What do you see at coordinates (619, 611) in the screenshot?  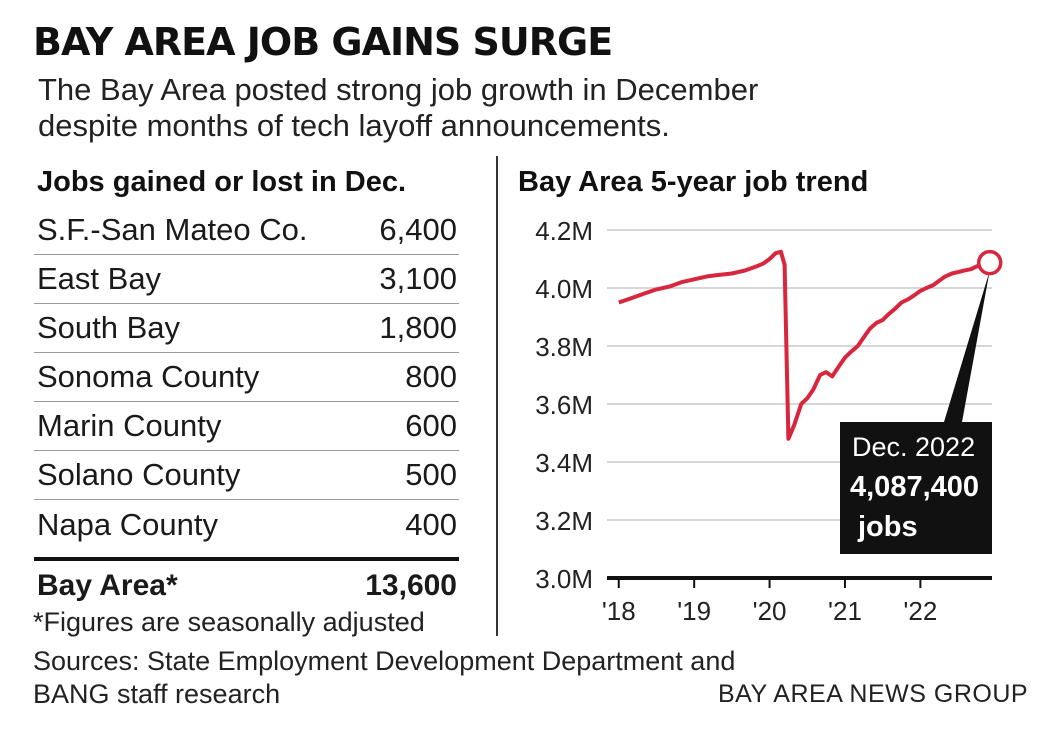 I see `x-tick-label: '18` at bounding box center [619, 611].